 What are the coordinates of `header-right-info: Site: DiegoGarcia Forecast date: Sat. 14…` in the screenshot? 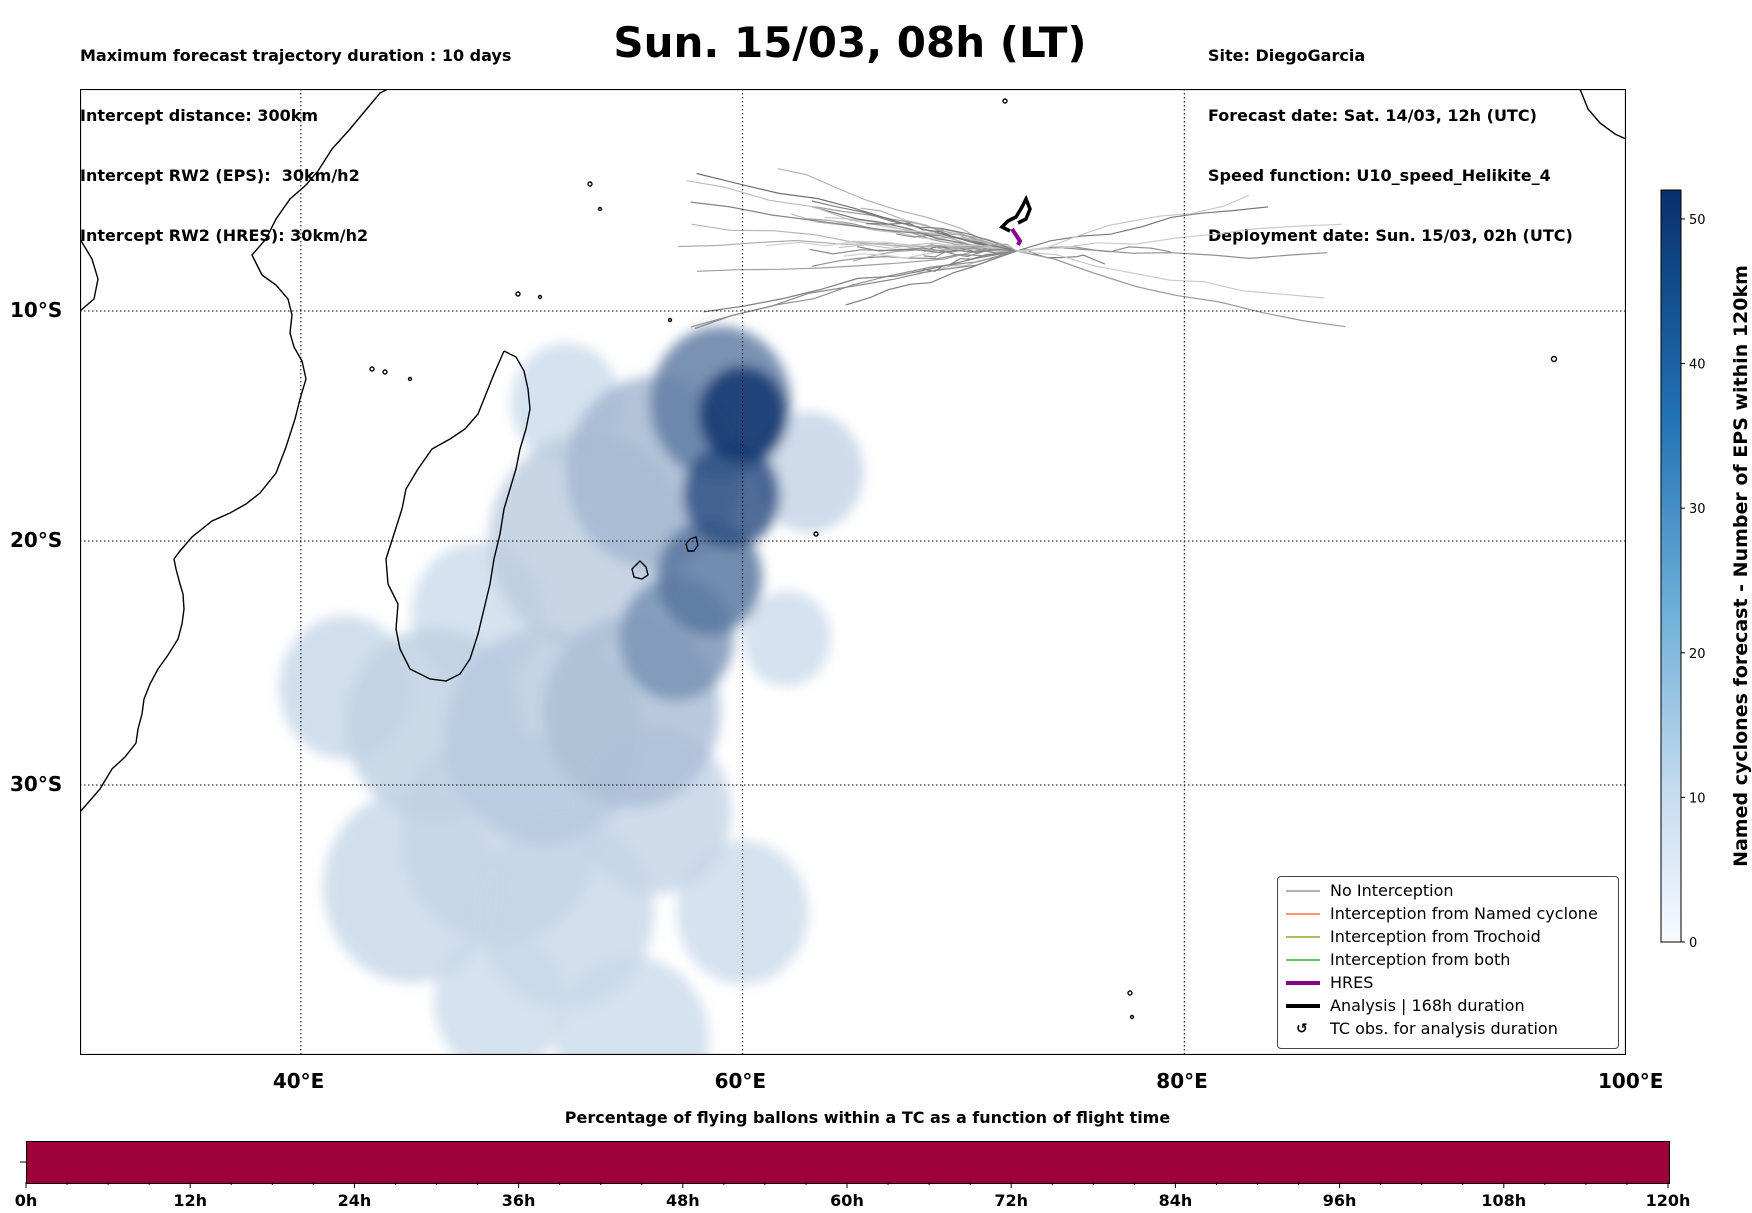 It's located at (1390, 136).